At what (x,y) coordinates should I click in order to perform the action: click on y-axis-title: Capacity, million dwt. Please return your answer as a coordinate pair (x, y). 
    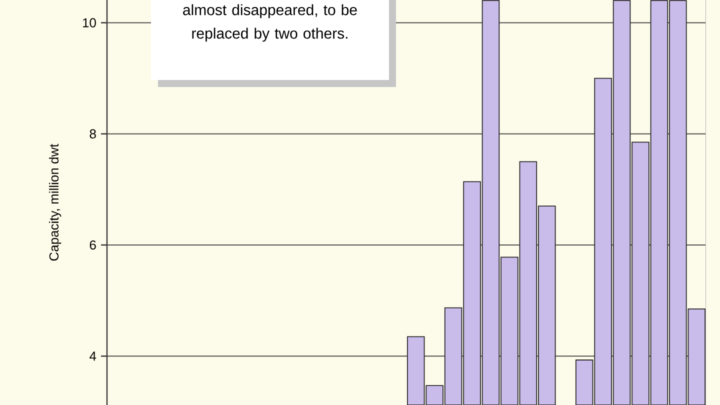
    Looking at the image, I should click on (55, 202).